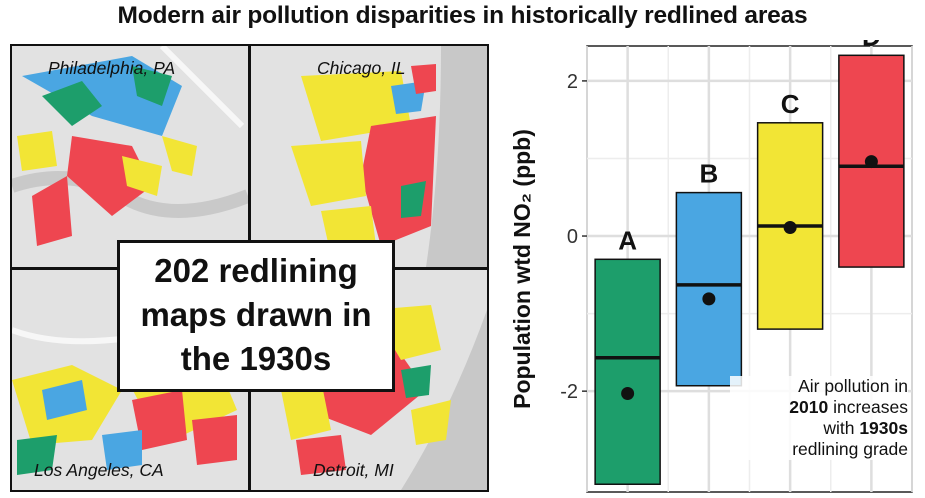 The height and width of the screenshot is (498, 925). I want to click on note-line-1: Air pollution in, so click(853, 386).